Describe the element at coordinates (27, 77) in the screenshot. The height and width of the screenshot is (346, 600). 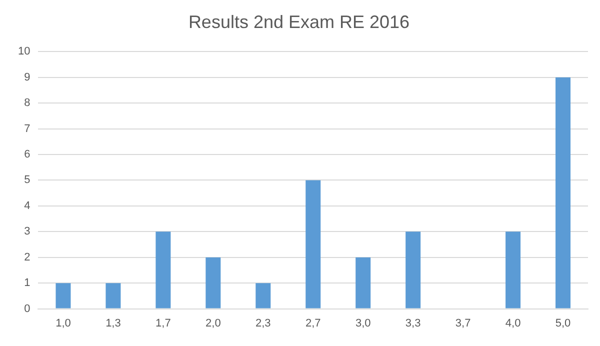
I see `y-tick-label: 9` at that location.